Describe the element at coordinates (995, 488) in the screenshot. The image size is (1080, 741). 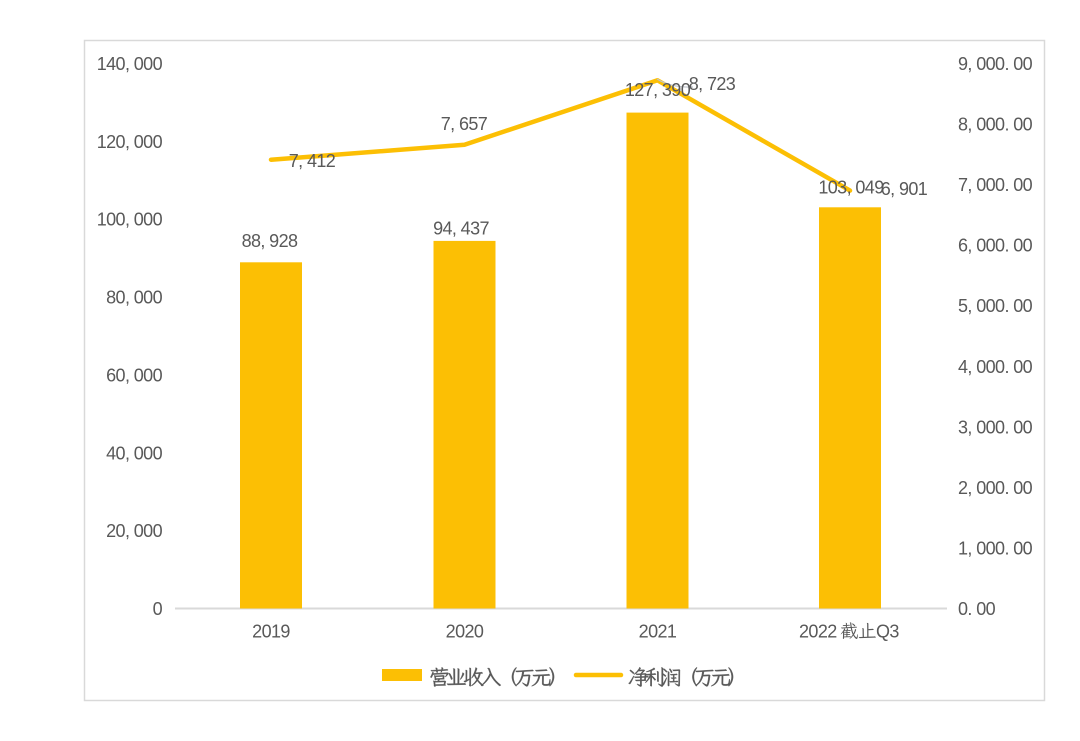
I see `svg-text: 2, 000. 00` at that location.